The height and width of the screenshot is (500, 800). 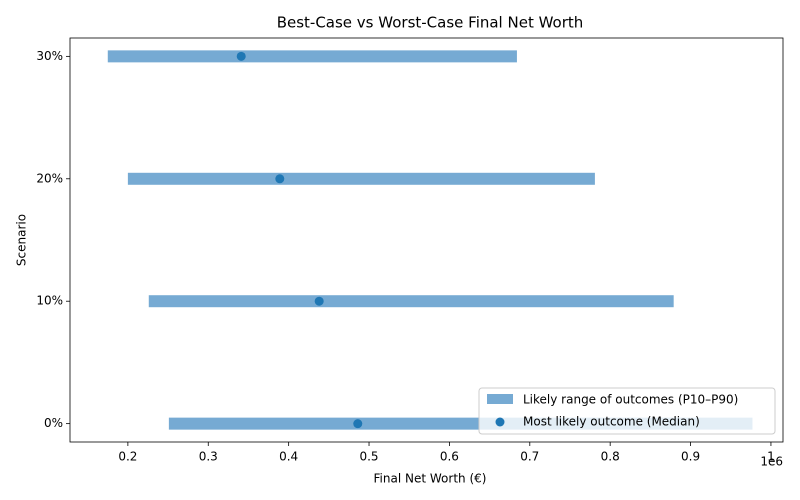 What do you see at coordinates (368, 457) in the screenshot?
I see `x-tick-label: 0.5` at bounding box center [368, 457].